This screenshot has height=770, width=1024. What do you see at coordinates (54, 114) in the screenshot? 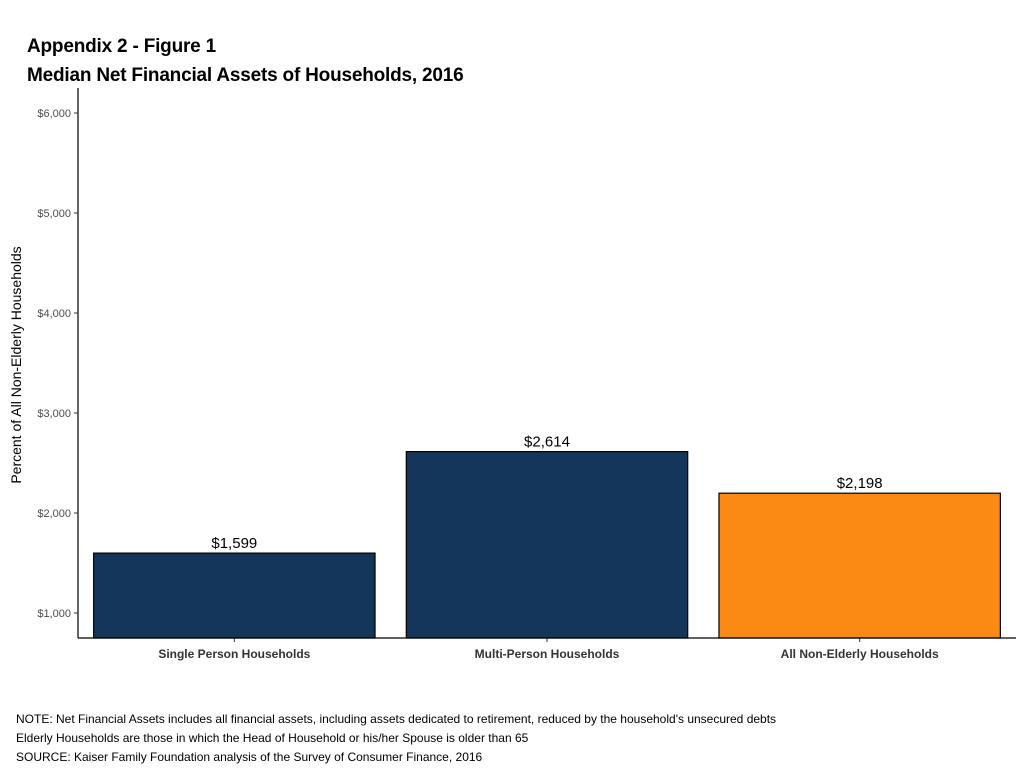
I see `y-tick-label-6: $6,000` at bounding box center [54, 114].